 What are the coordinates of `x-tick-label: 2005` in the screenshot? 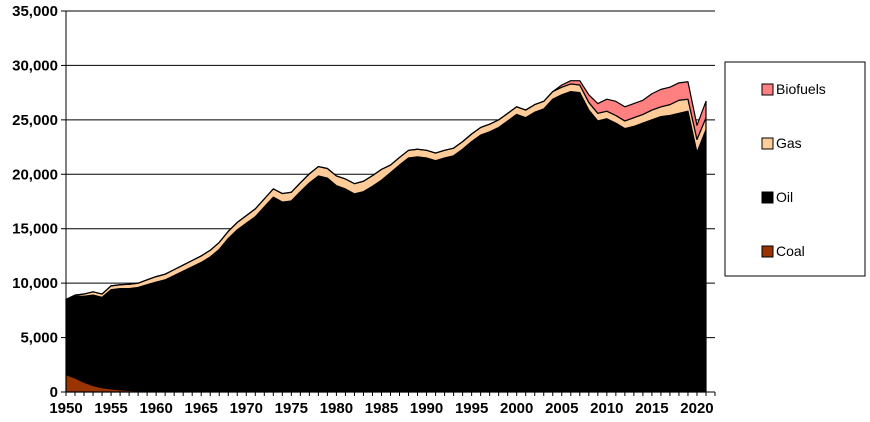 It's located at (561, 408).